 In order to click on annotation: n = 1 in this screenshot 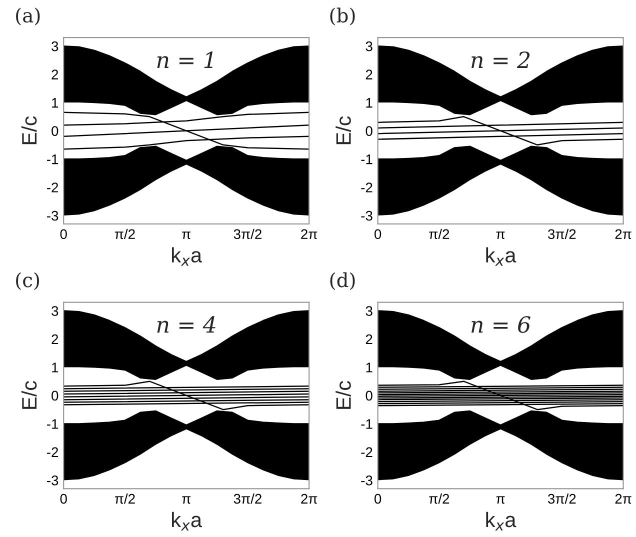, I will do `click(185, 59)`.